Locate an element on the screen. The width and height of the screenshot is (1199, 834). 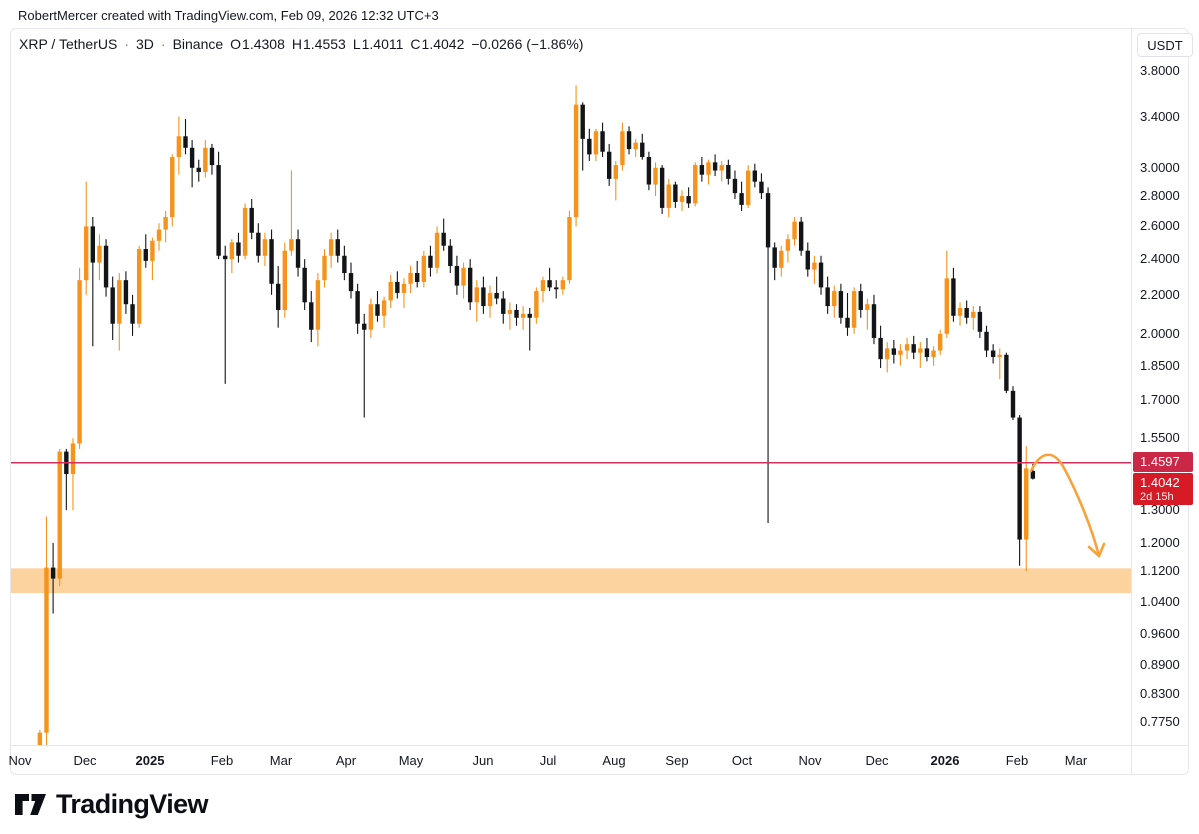
symbol-title: XRP / TetherUS is located at coordinates (68, 44).